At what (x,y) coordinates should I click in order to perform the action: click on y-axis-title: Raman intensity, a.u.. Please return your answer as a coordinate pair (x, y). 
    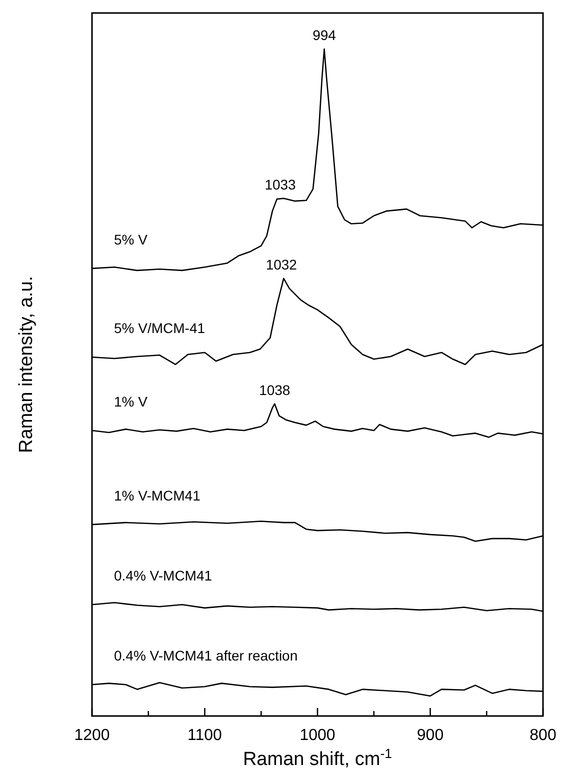
    Looking at the image, I should click on (26, 365).